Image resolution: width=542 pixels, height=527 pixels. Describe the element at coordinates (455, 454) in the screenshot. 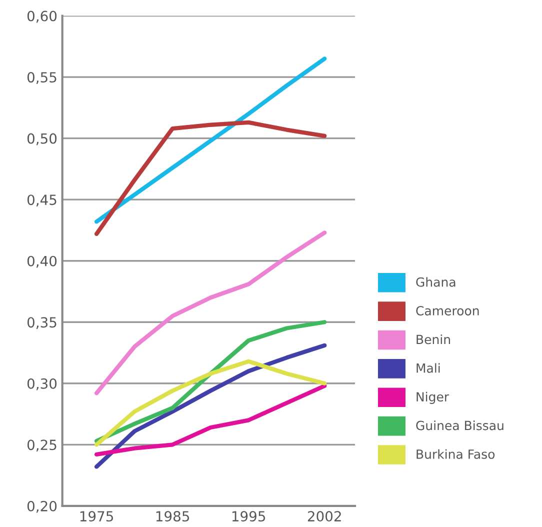

I see `legend-label: Burkina Faso` at that location.